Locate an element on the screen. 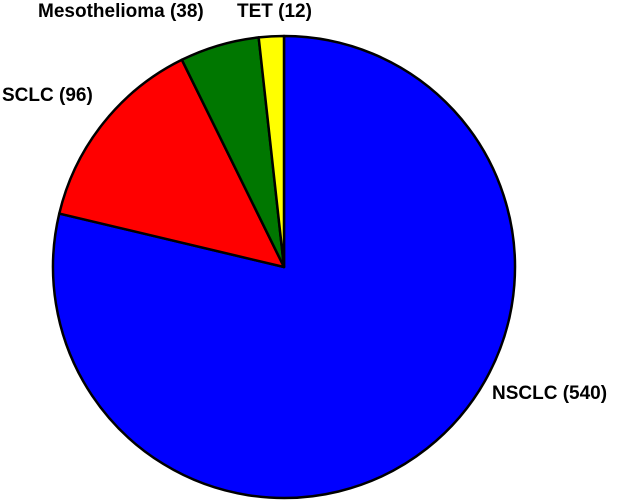 The image size is (625, 501). pie-slice-tet is located at coordinates (271, 151).